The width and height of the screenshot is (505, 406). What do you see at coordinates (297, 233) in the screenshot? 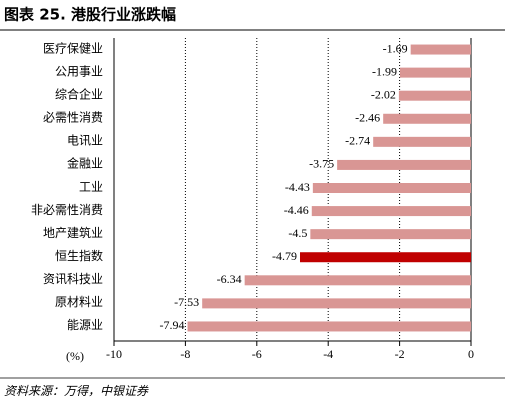
I see `value-label: -4.5` at bounding box center [297, 233].